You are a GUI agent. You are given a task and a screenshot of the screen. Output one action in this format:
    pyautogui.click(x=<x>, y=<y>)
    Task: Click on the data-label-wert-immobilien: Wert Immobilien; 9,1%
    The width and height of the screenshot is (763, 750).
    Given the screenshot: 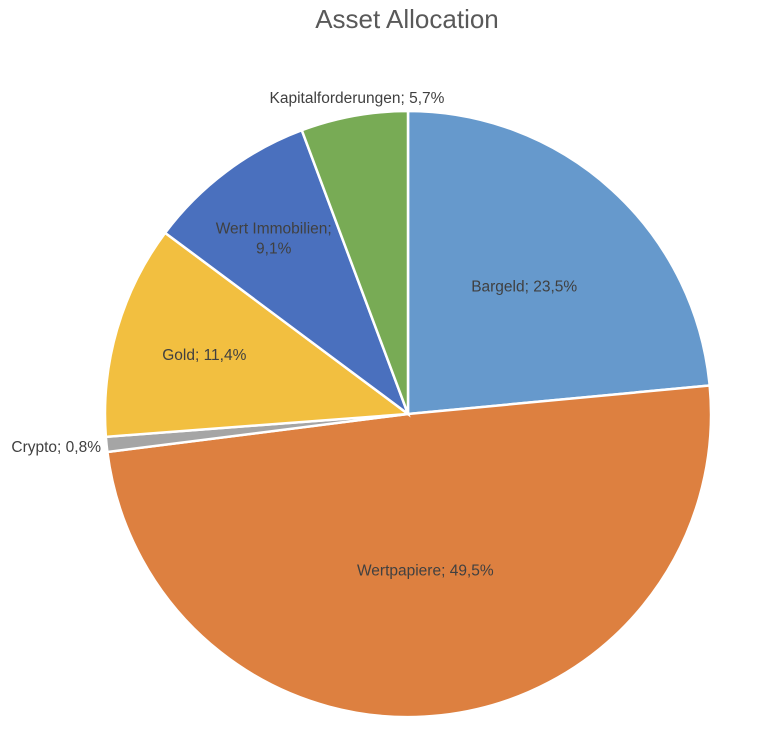 What is the action you would take?
    pyautogui.click(x=274, y=238)
    